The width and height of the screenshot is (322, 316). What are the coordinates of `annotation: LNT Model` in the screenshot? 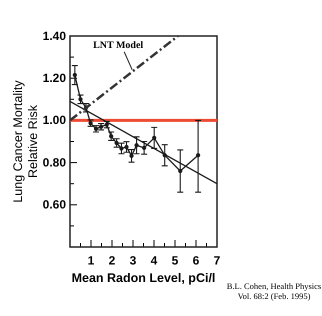 It's located at (118, 45).